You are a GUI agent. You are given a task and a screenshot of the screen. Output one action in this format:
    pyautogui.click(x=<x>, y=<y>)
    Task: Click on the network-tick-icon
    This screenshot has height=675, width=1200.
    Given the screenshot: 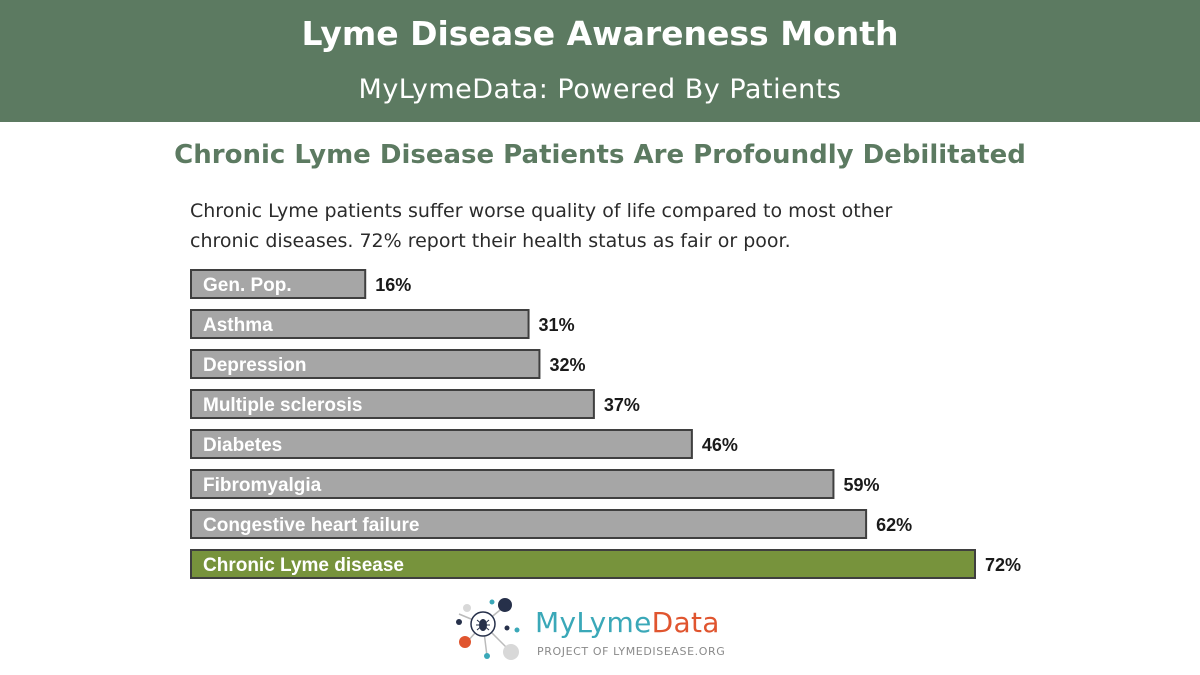 What is the action you would take?
    pyautogui.click(x=488, y=629)
    